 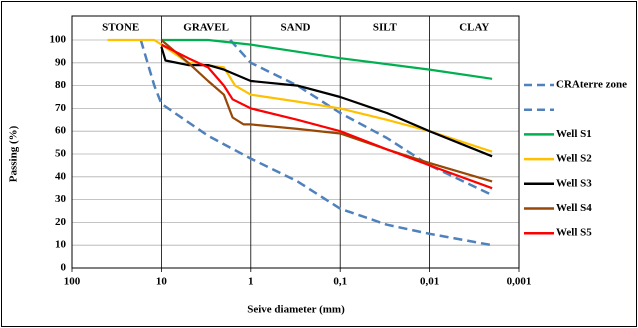 I want to click on zone-label: SILT, so click(x=385, y=28).